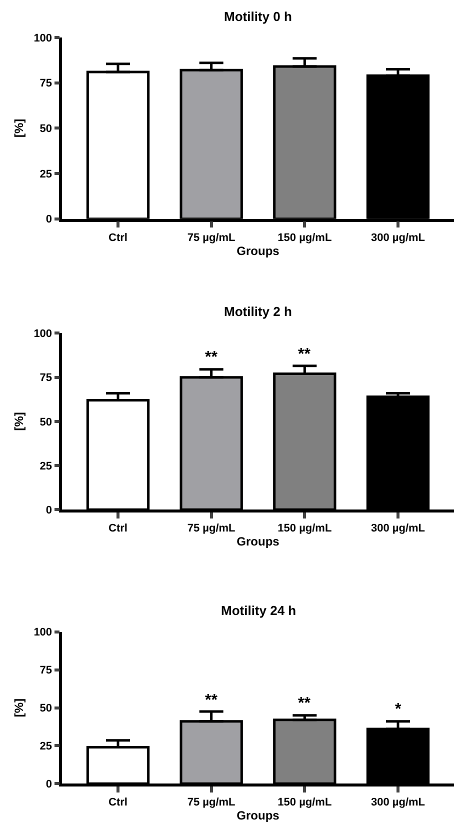 This screenshot has width=454, height=836. Describe the element at coordinates (398, 709) in the screenshot. I see `annotation: *` at that location.